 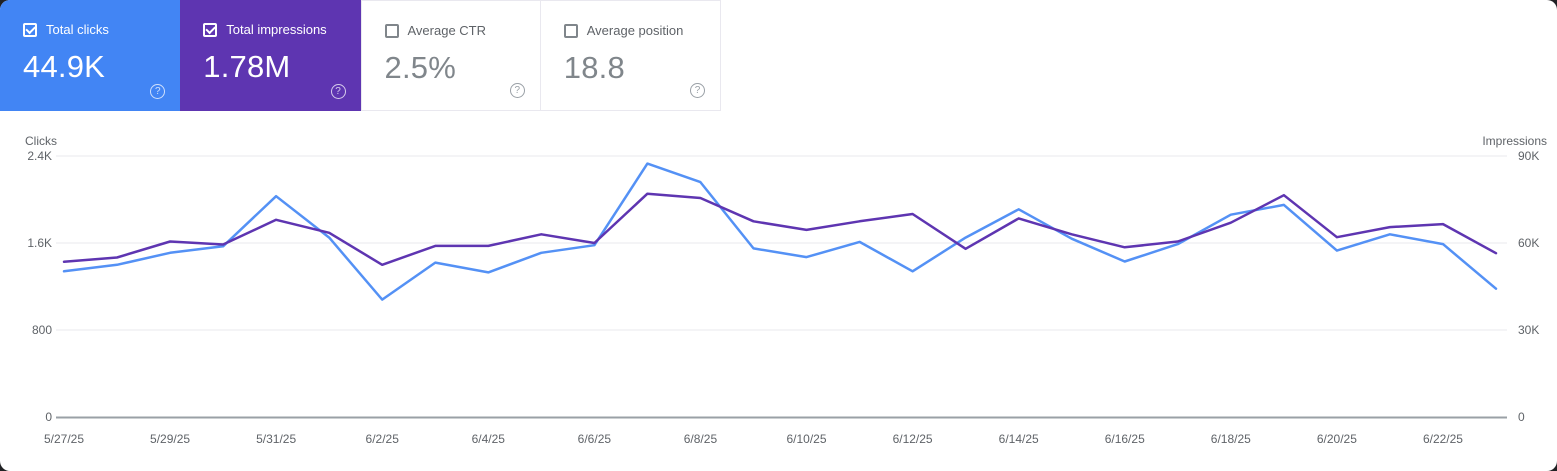 I want to click on left-axis-tick-label: 0, so click(x=48, y=417).